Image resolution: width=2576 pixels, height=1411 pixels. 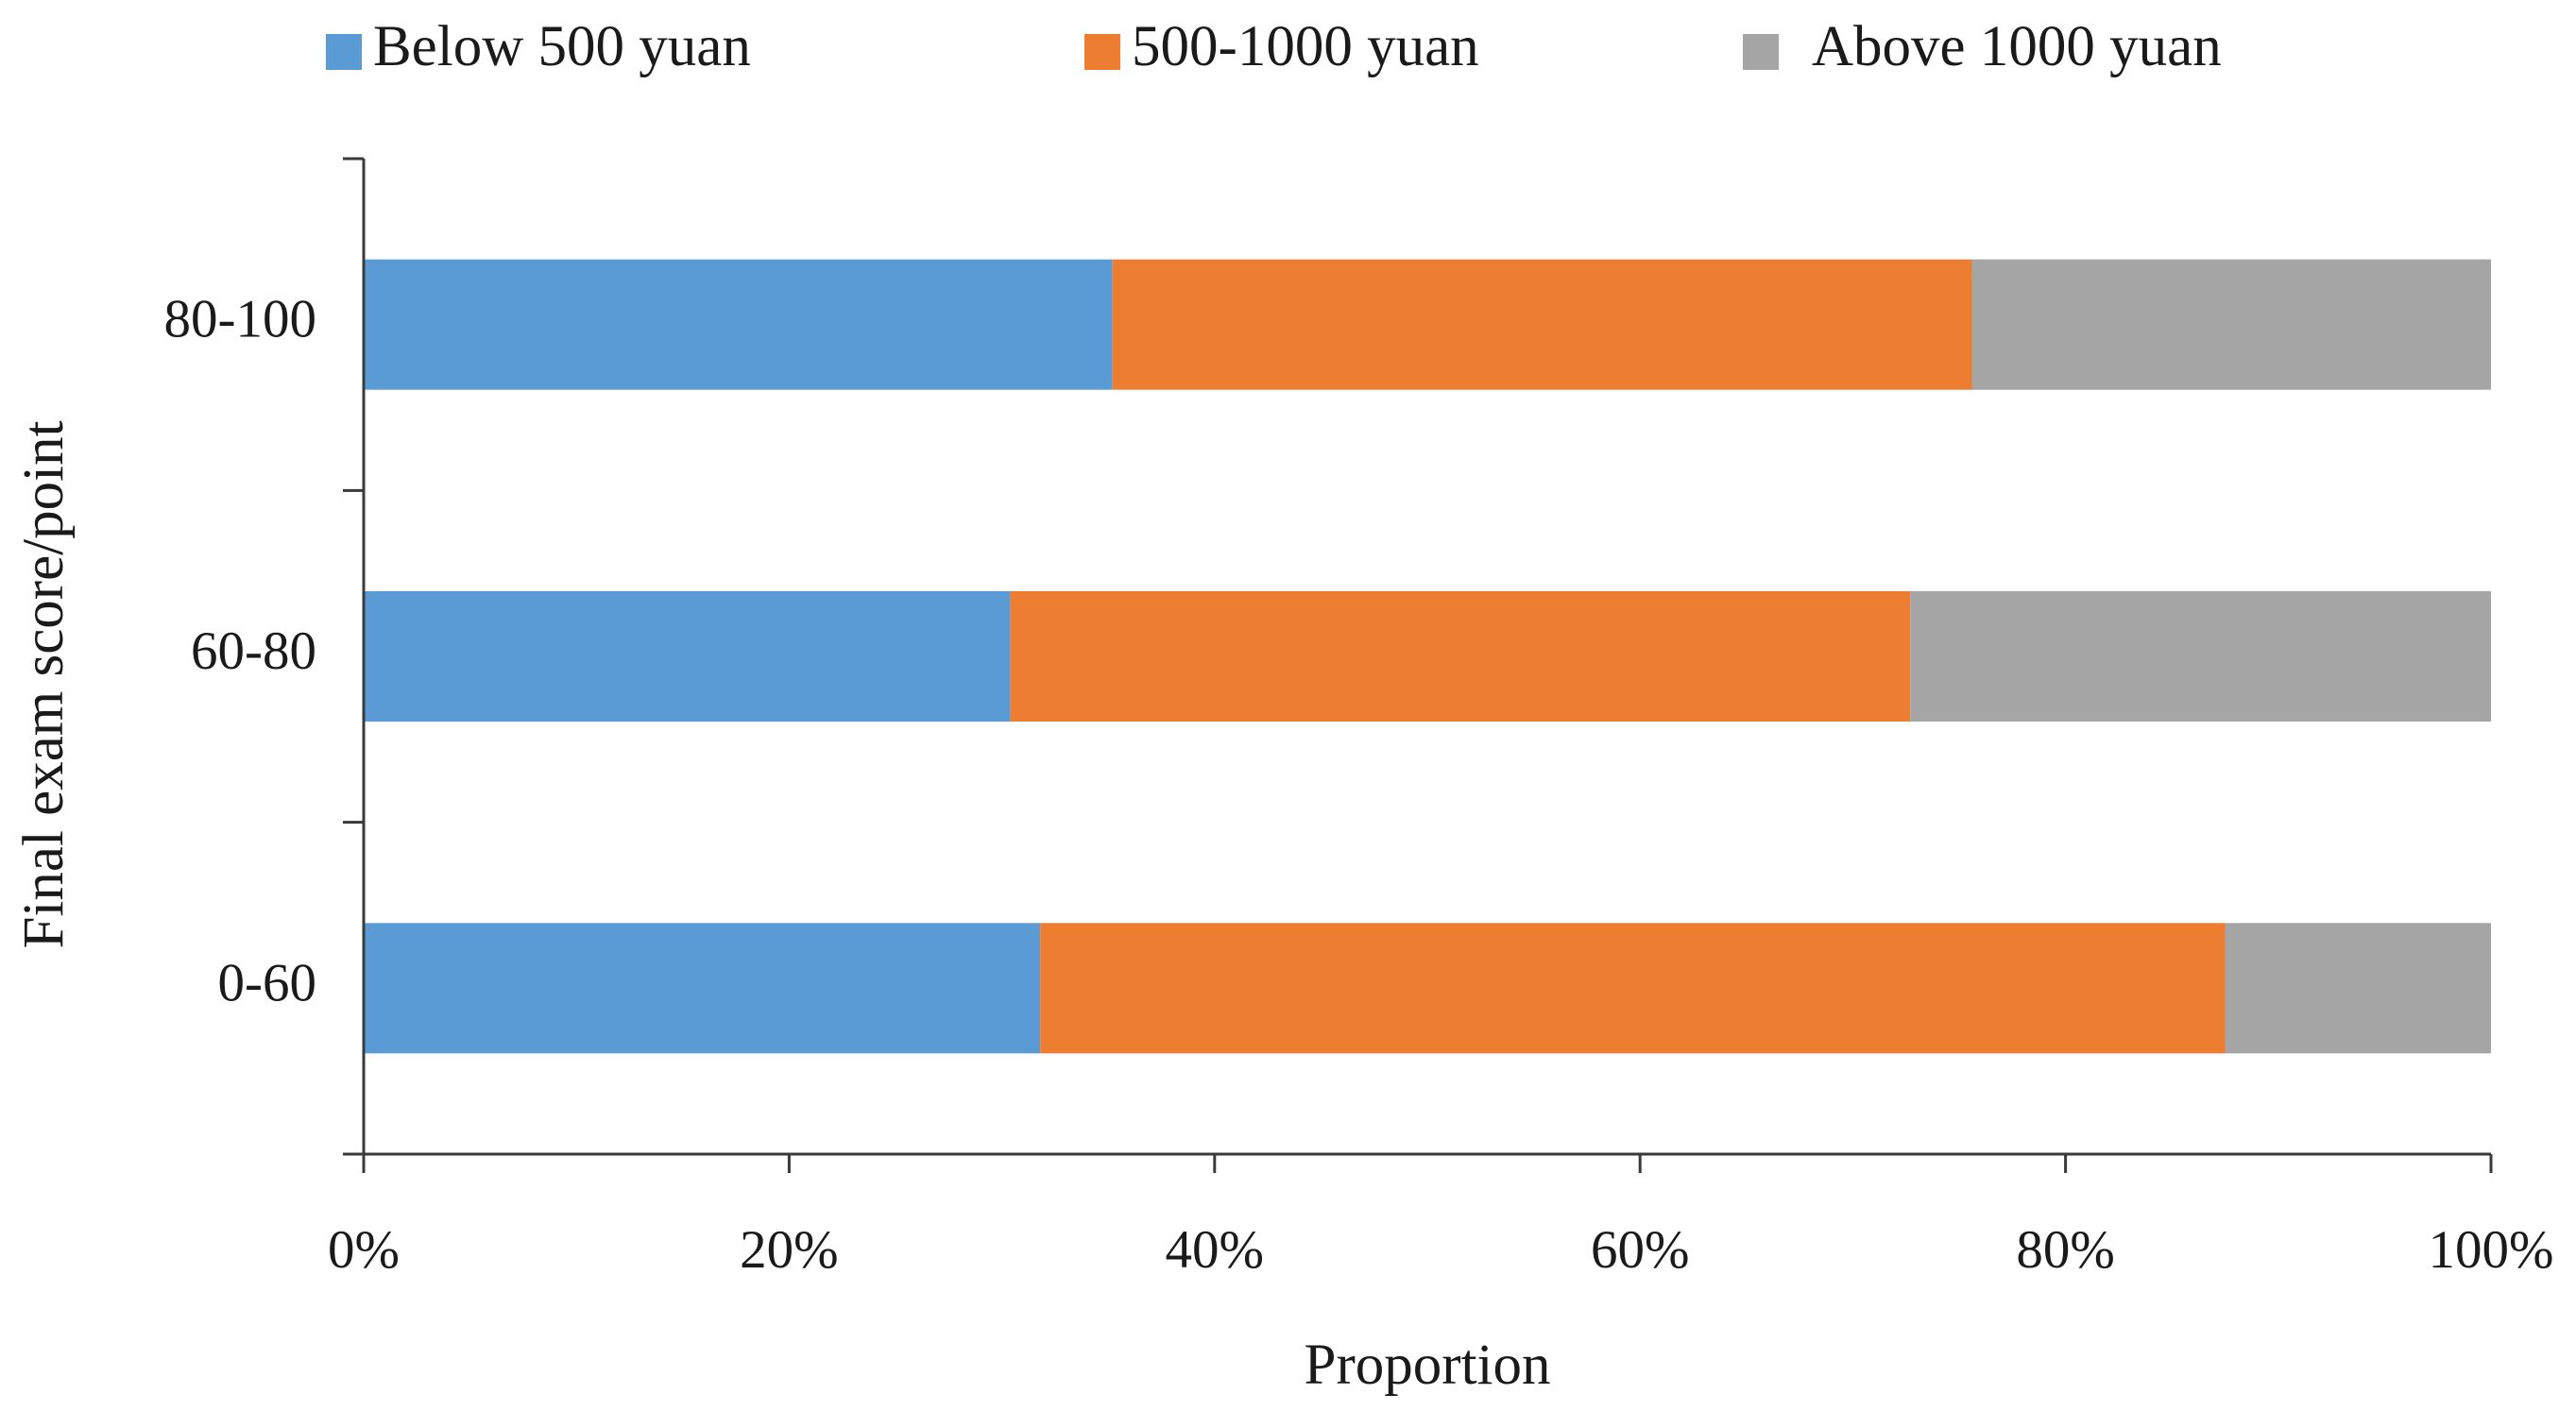 What do you see at coordinates (267, 982) in the screenshot?
I see `y-category-label: 0-60` at bounding box center [267, 982].